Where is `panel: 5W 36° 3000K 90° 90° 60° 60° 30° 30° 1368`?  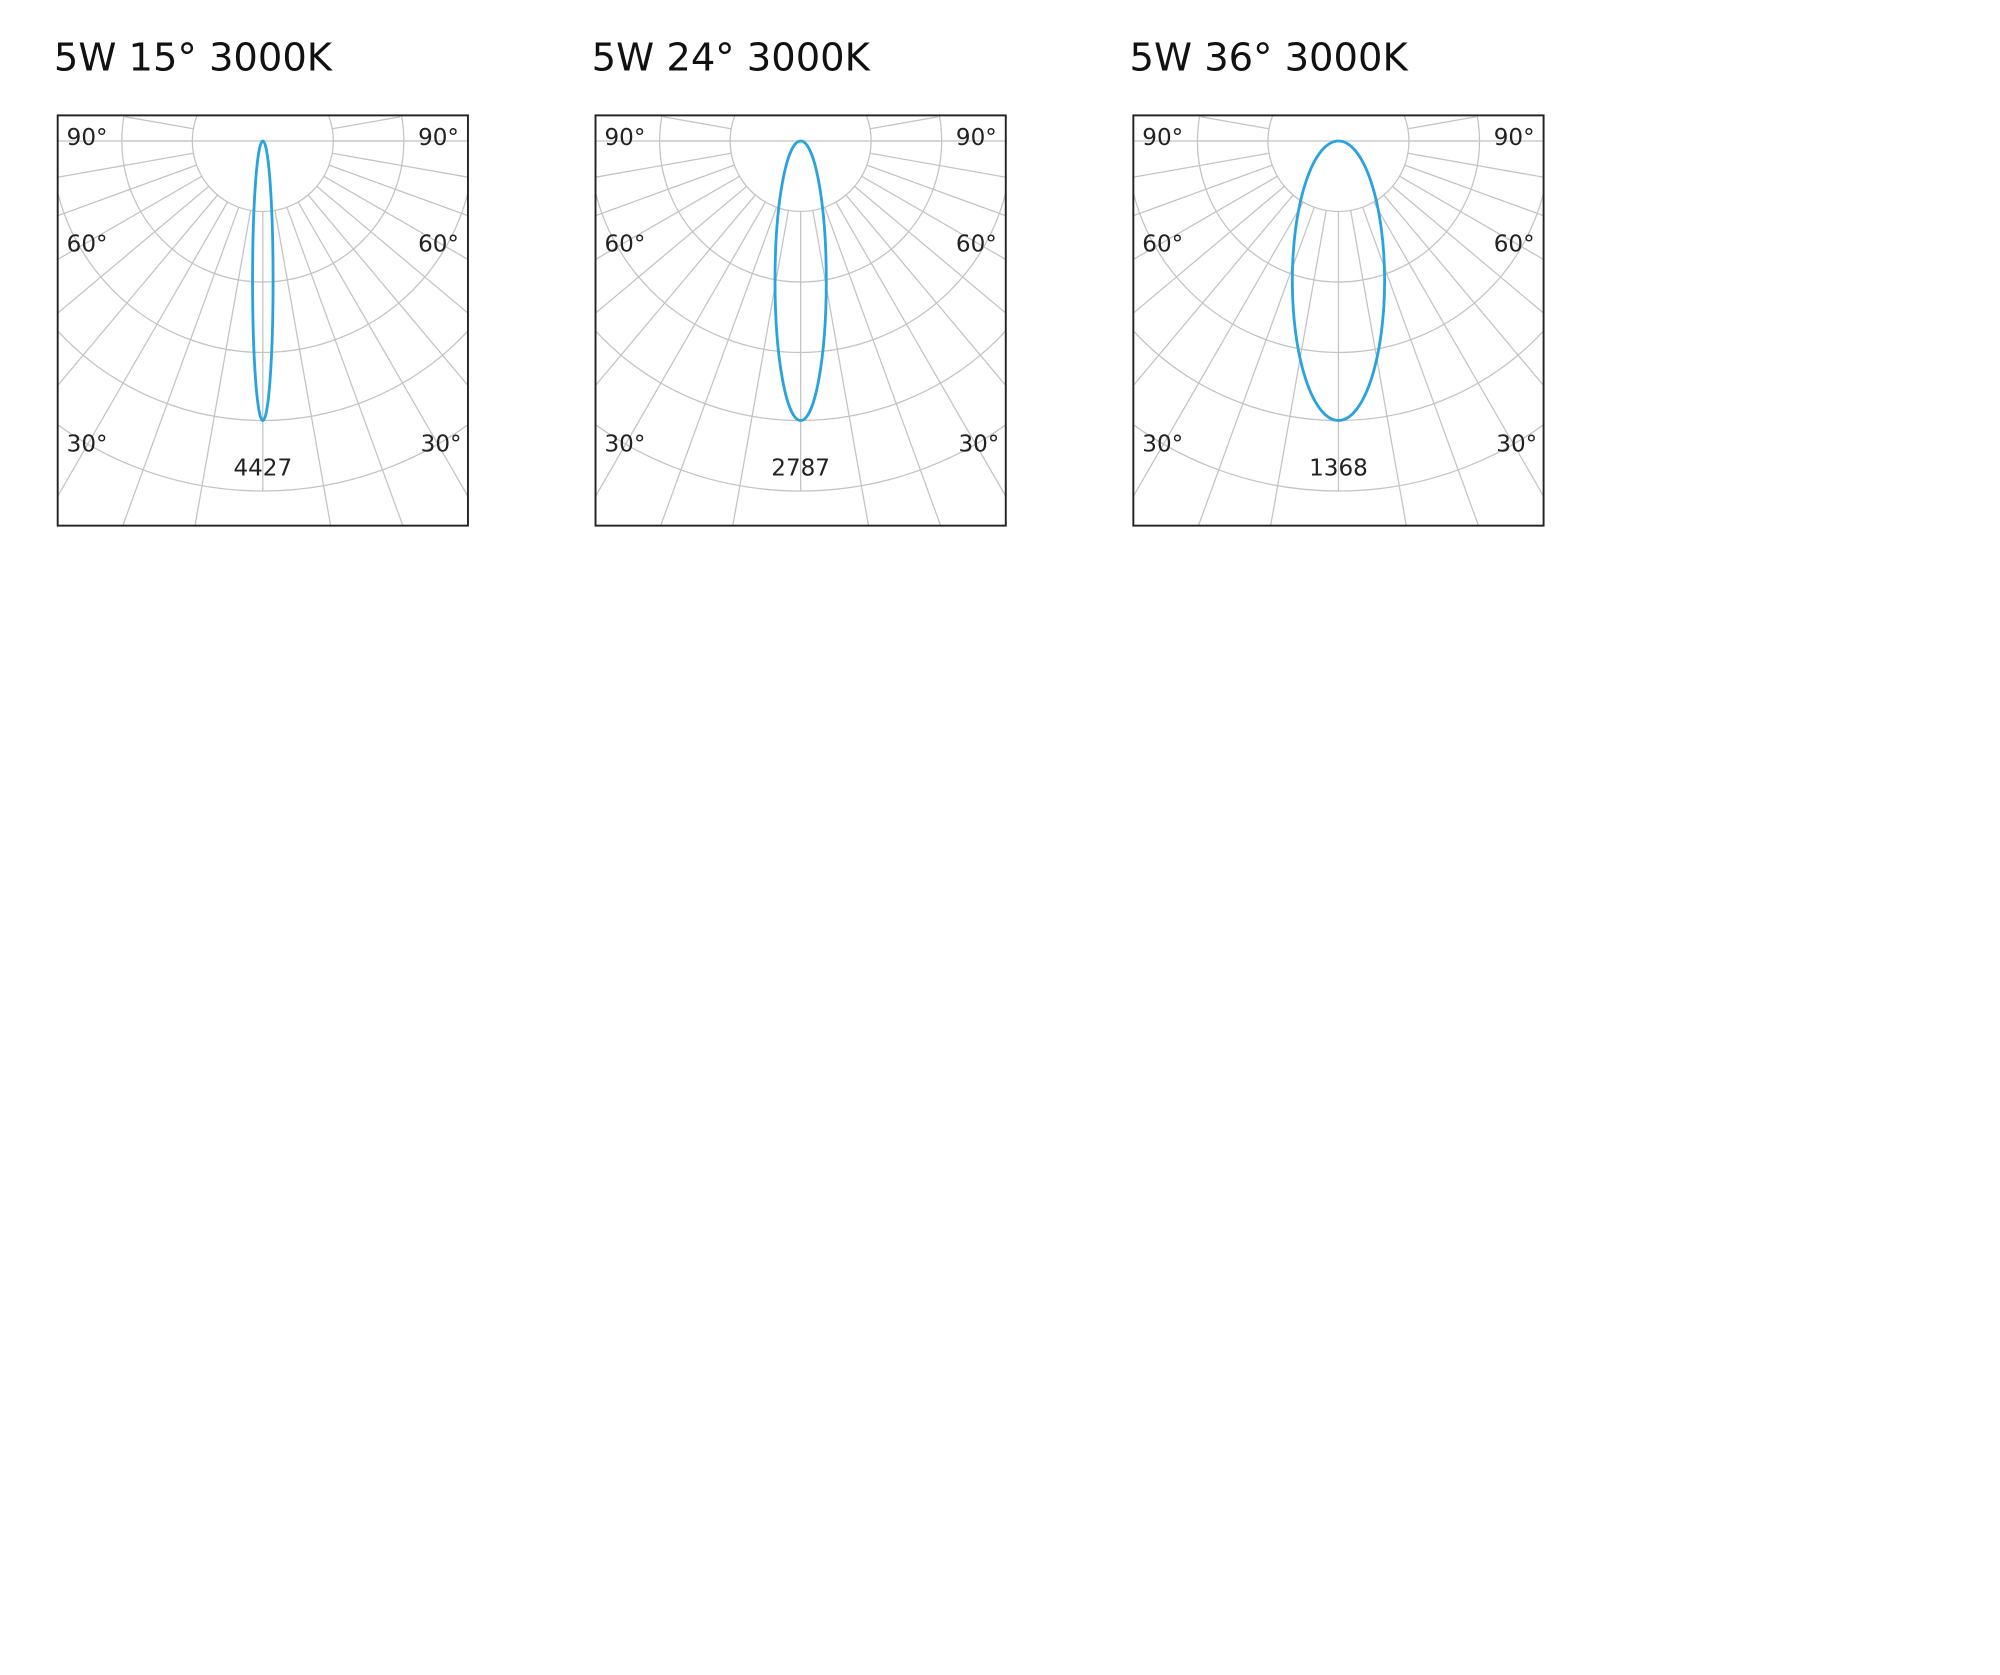
panel: 5W 36° 3000K 90° 90° 60° 60° 30° 30° 1368 is located at coordinates (1337, 281).